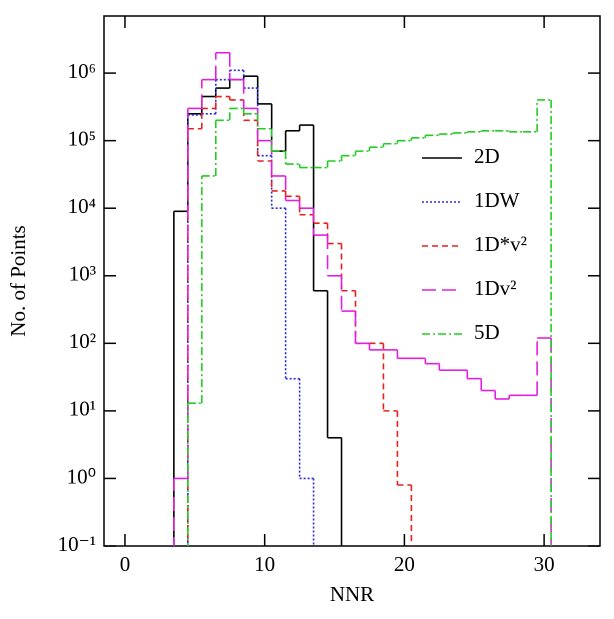 Image resolution: width=614 pixels, height=619 pixels. I want to click on x-tick-label: 30, so click(544, 564).